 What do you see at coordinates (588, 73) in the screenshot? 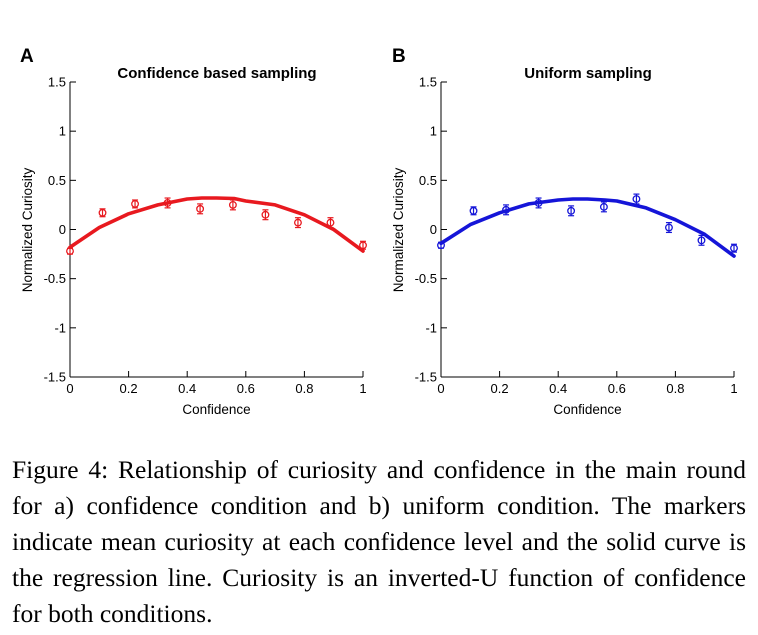
I see `chart-title: Uniform sampling` at bounding box center [588, 73].